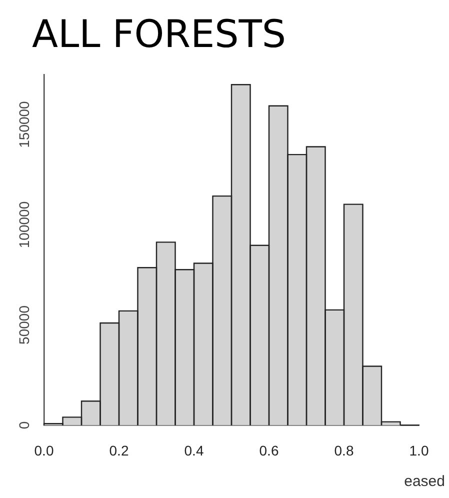  I want to click on y-tick-label: 0, so click(24, 425).